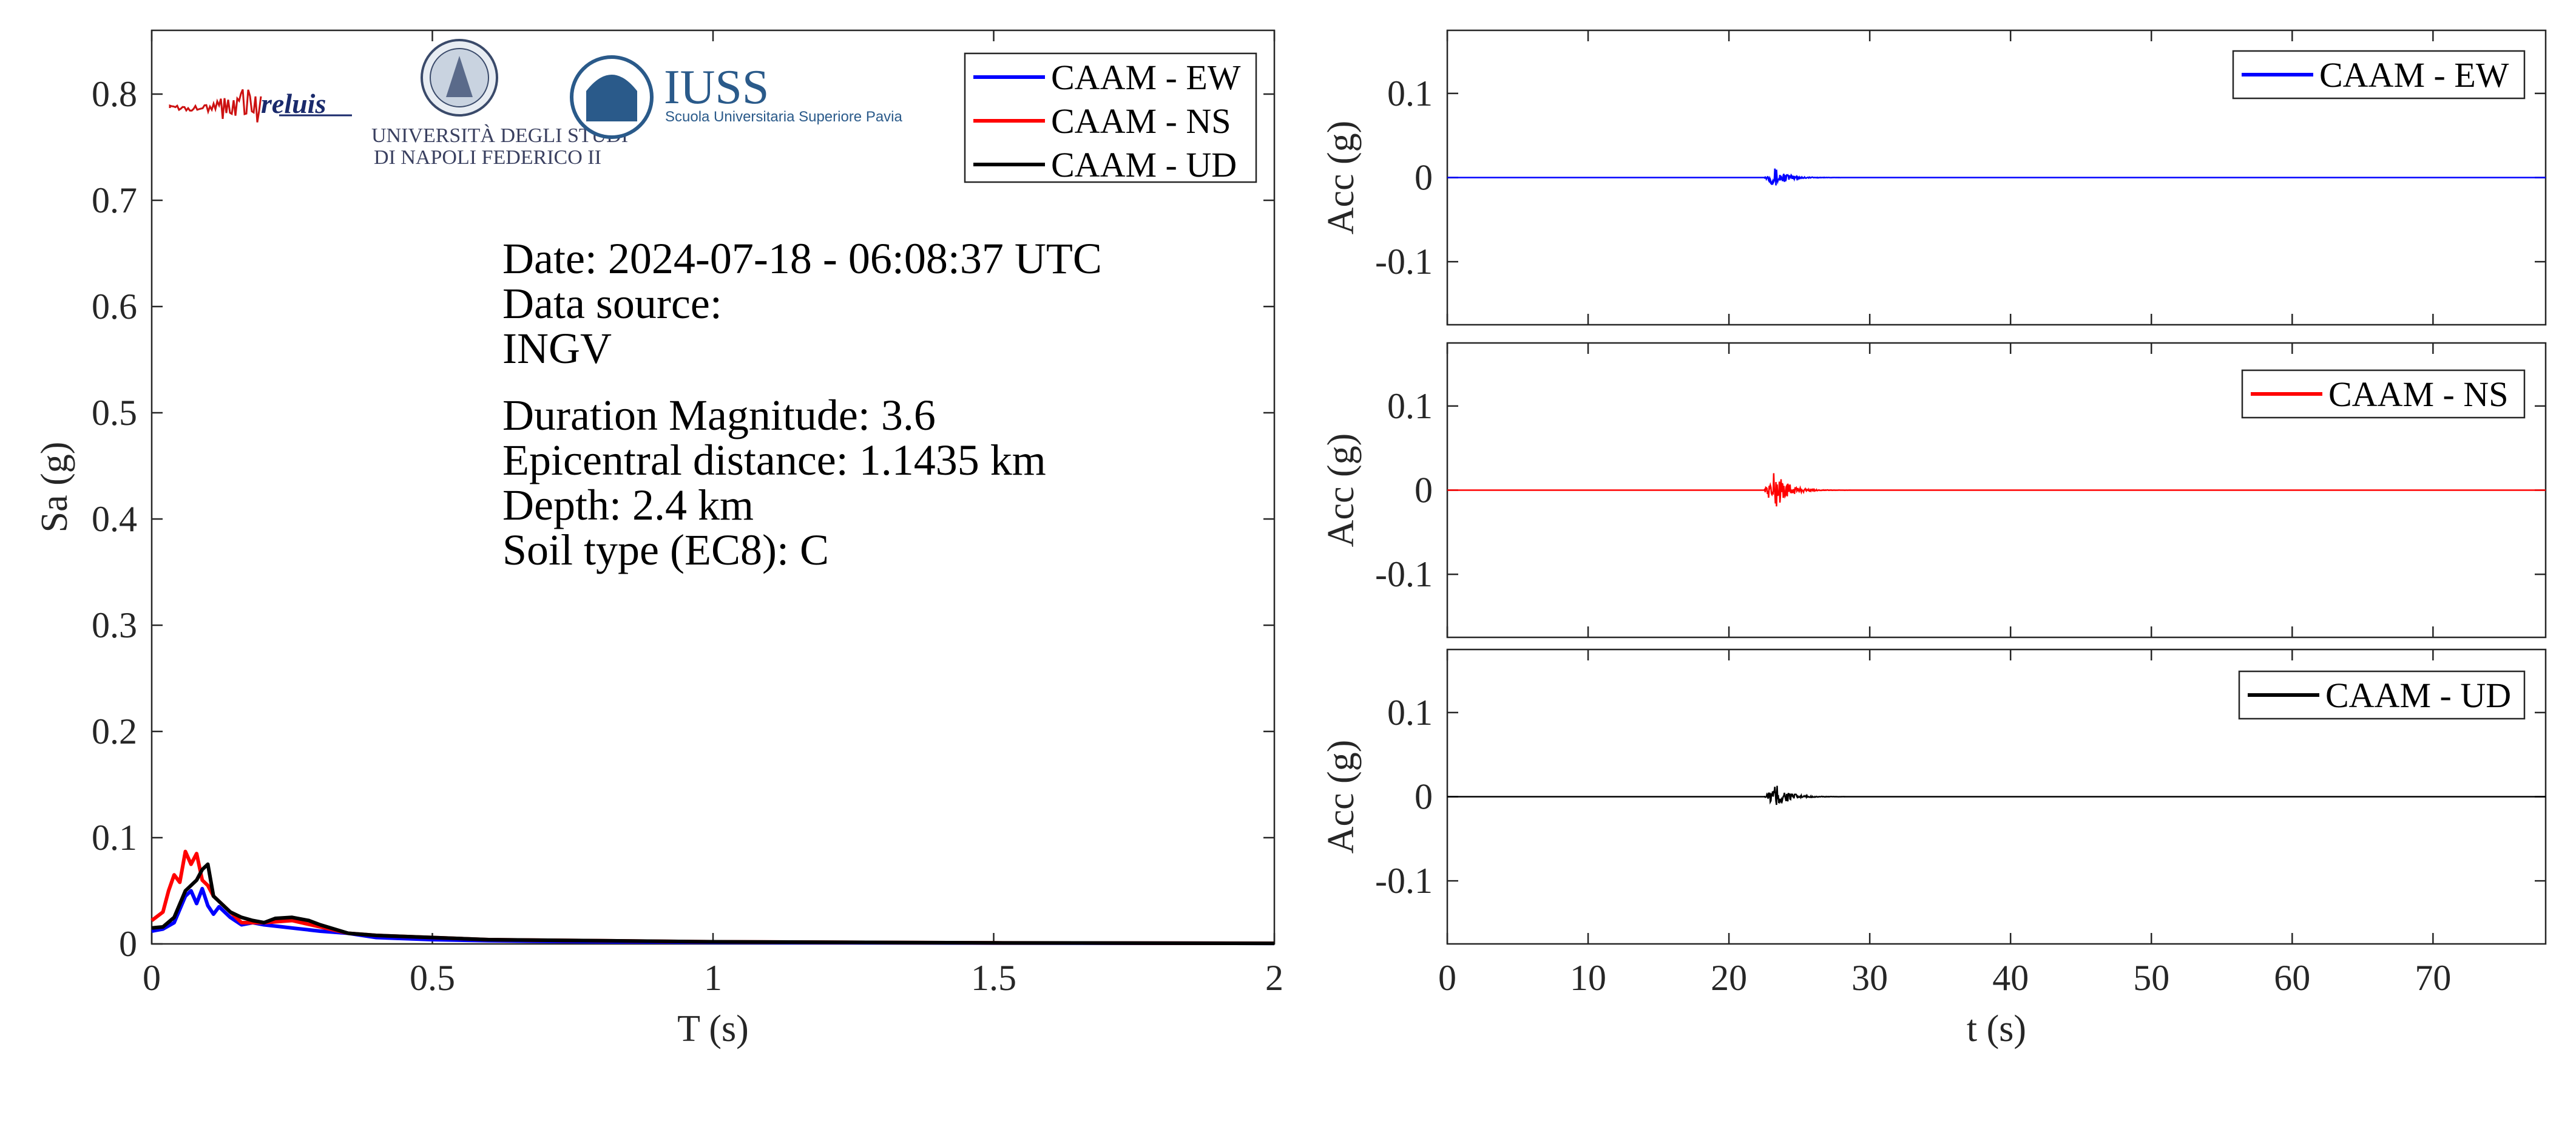 The image size is (2576, 1126). Describe the element at coordinates (1274, 978) in the screenshot. I see `x-tick-label: 2` at that location.